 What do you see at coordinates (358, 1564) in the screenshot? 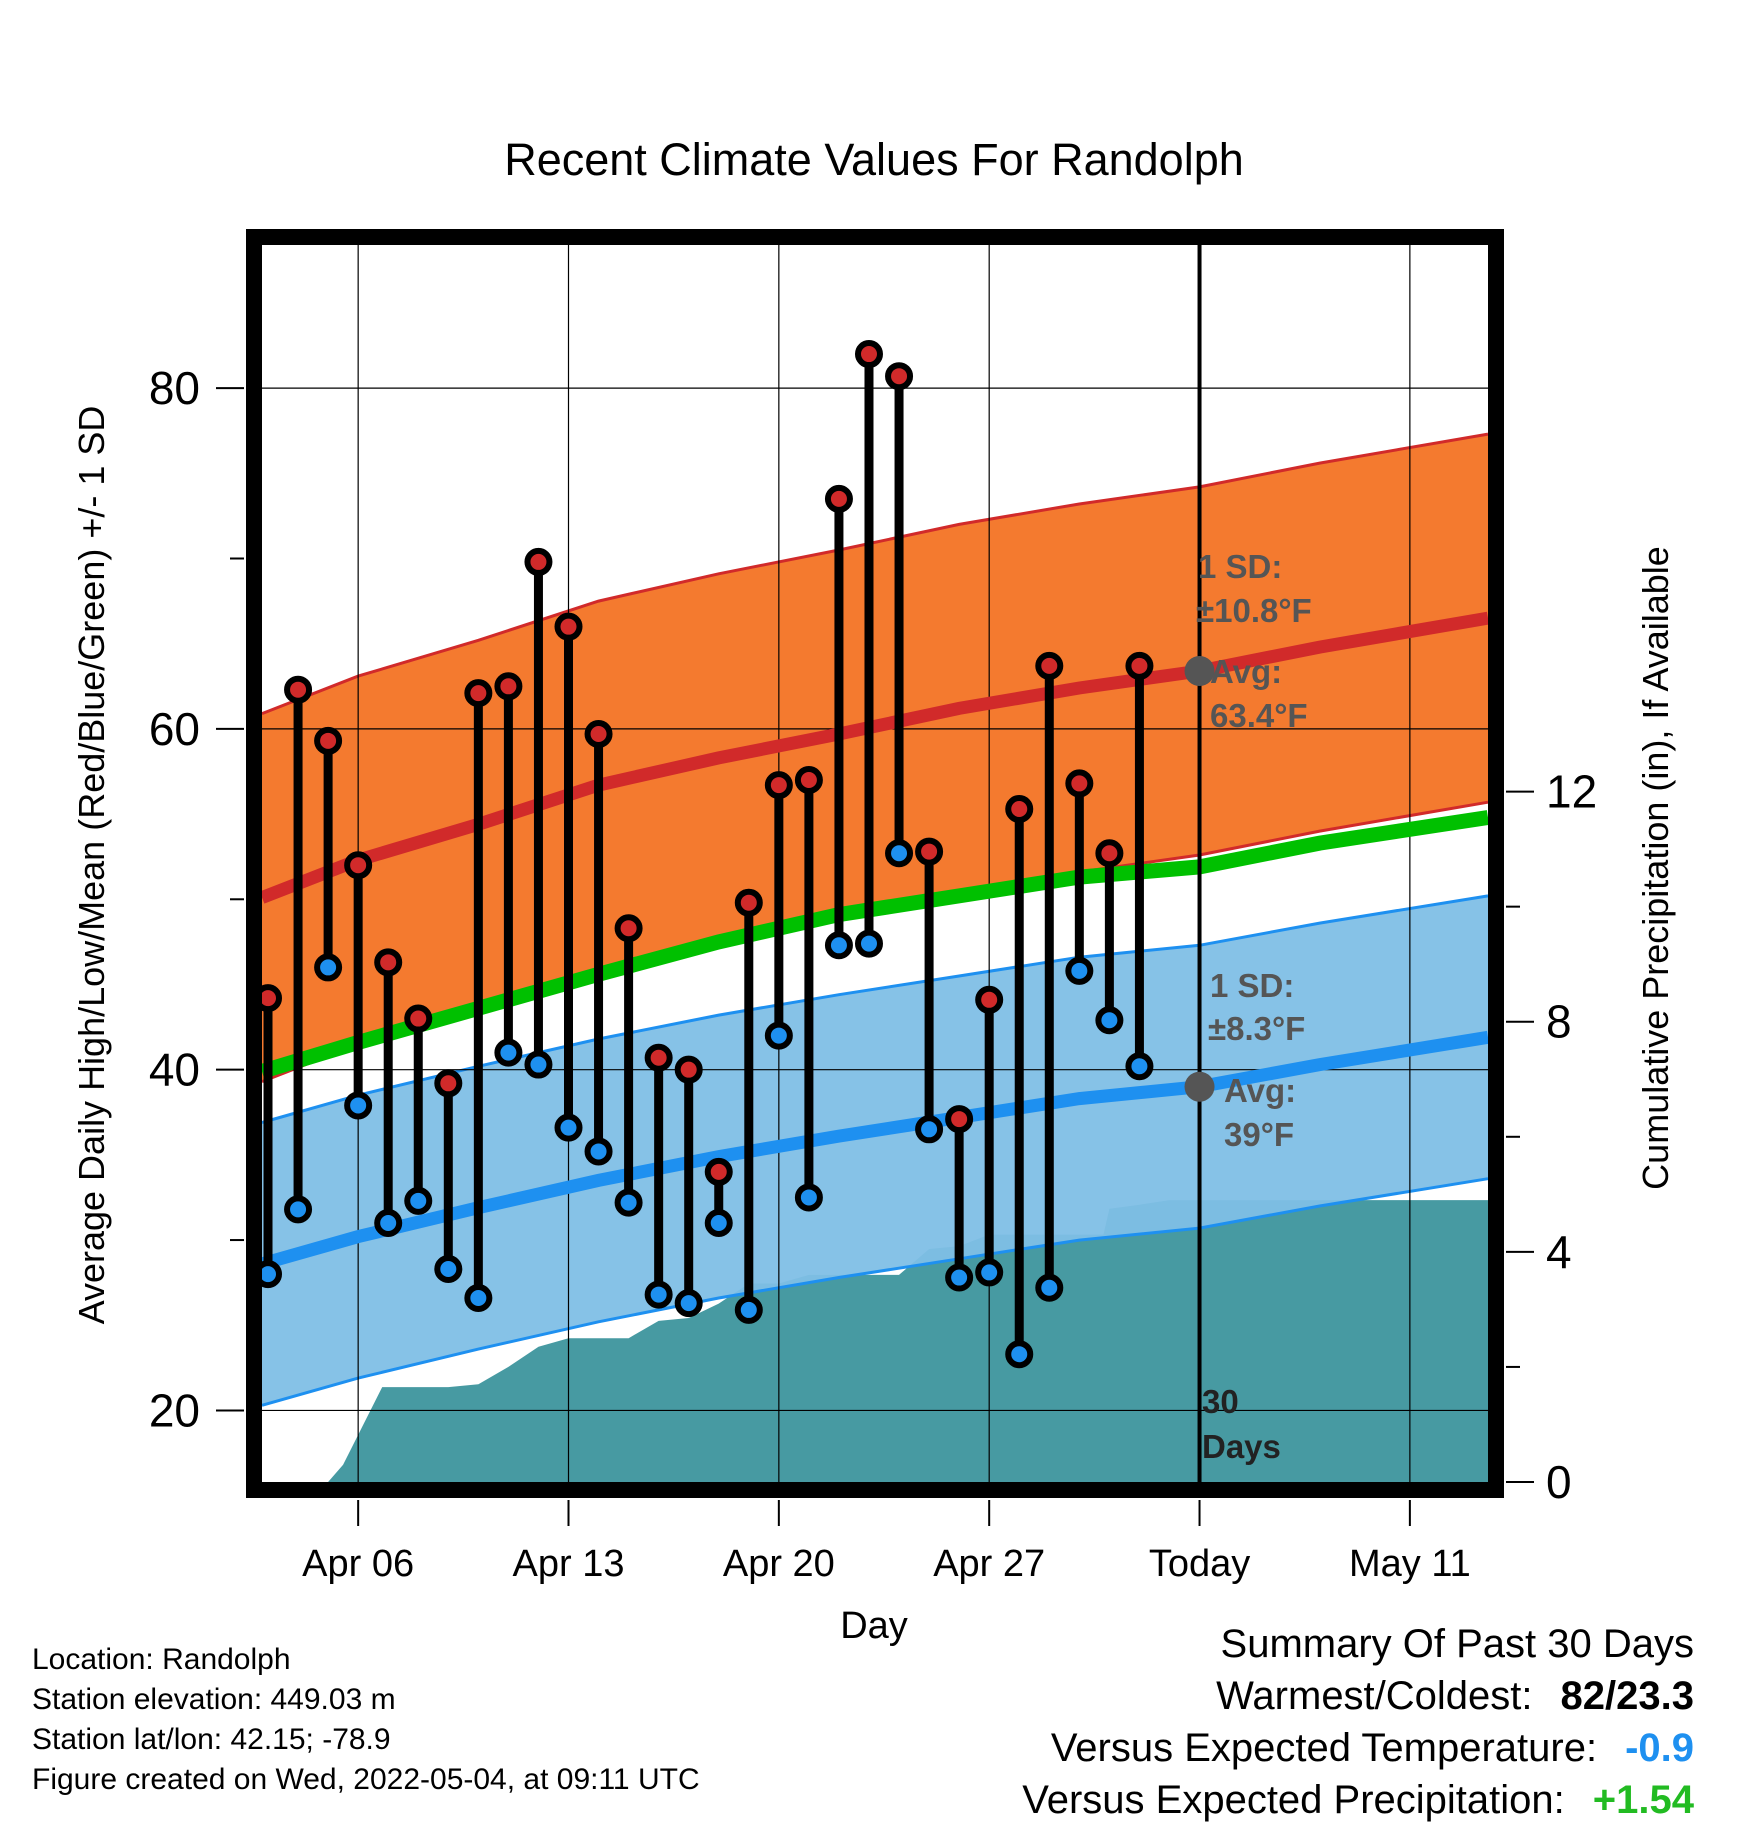
I see `x-tick-label: Apr 06` at bounding box center [358, 1564].